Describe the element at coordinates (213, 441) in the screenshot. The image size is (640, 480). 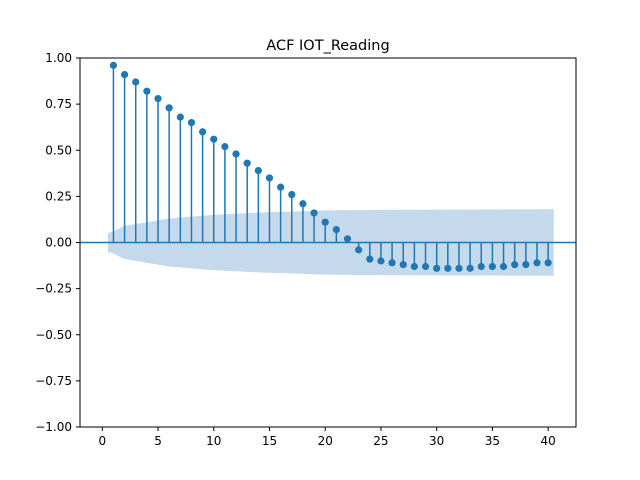
I see `x-tick-label-10: 10` at that location.